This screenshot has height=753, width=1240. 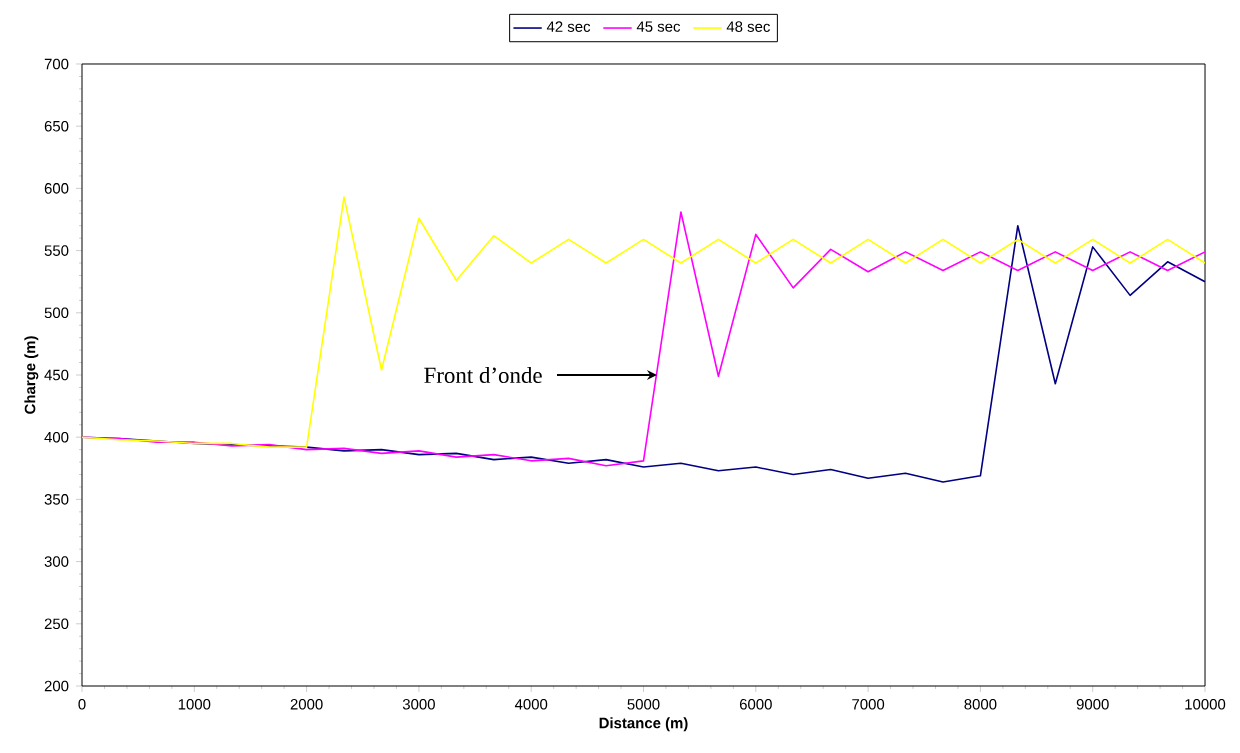 What do you see at coordinates (483, 375) in the screenshot?
I see `annotation: Front d’onde` at bounding box center [483, 375].